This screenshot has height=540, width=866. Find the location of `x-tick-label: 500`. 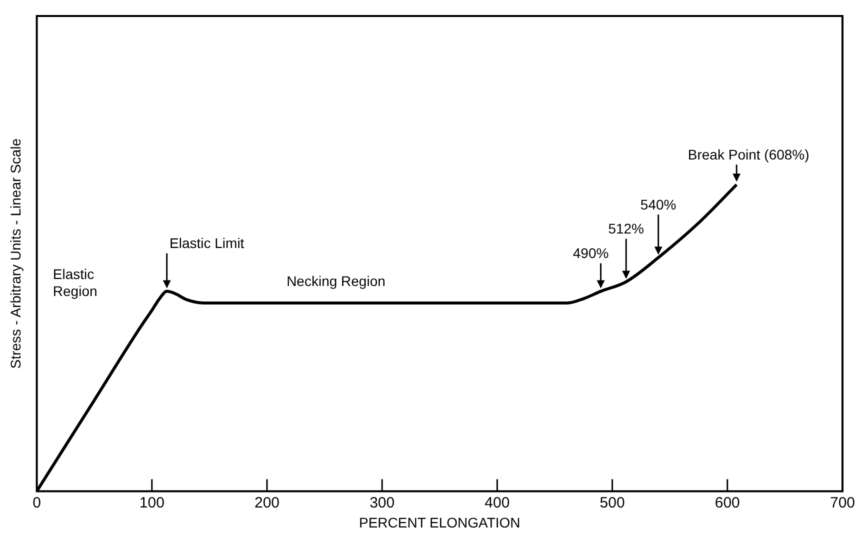

x-tick-label: 500 is located at coordinates (612, 503).